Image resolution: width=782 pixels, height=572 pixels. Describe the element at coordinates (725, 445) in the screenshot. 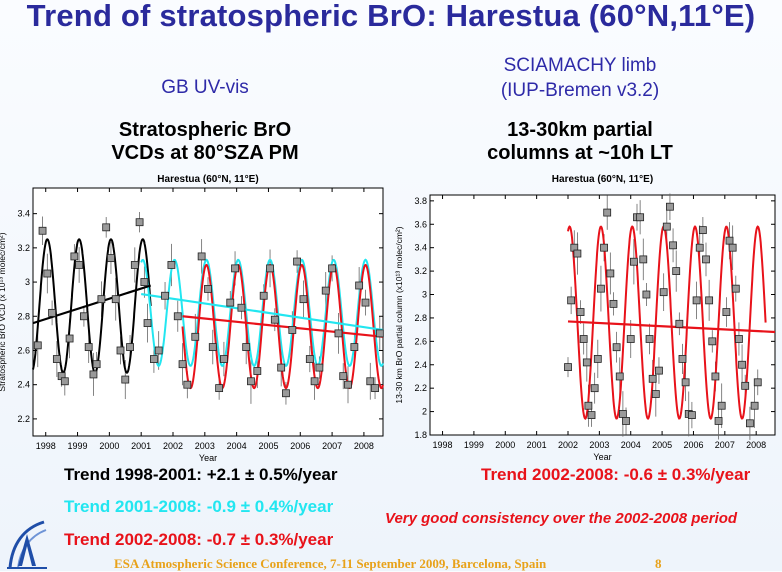

I see `x-tick-label: 2007` at that location.